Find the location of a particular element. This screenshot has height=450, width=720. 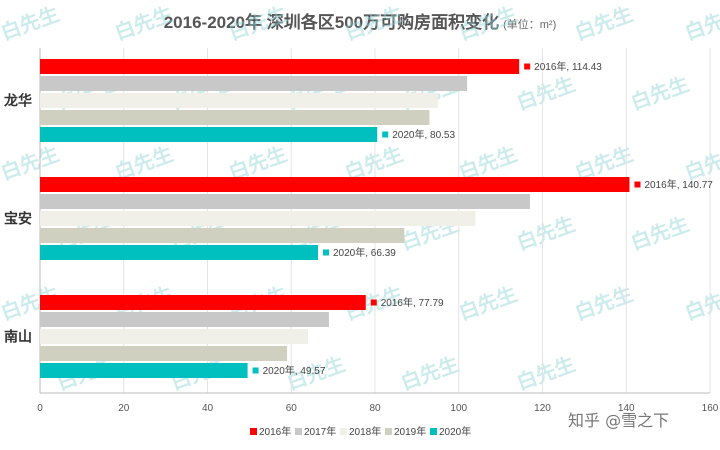

x-tick-label: 60 is located at coordinates (292, 408).